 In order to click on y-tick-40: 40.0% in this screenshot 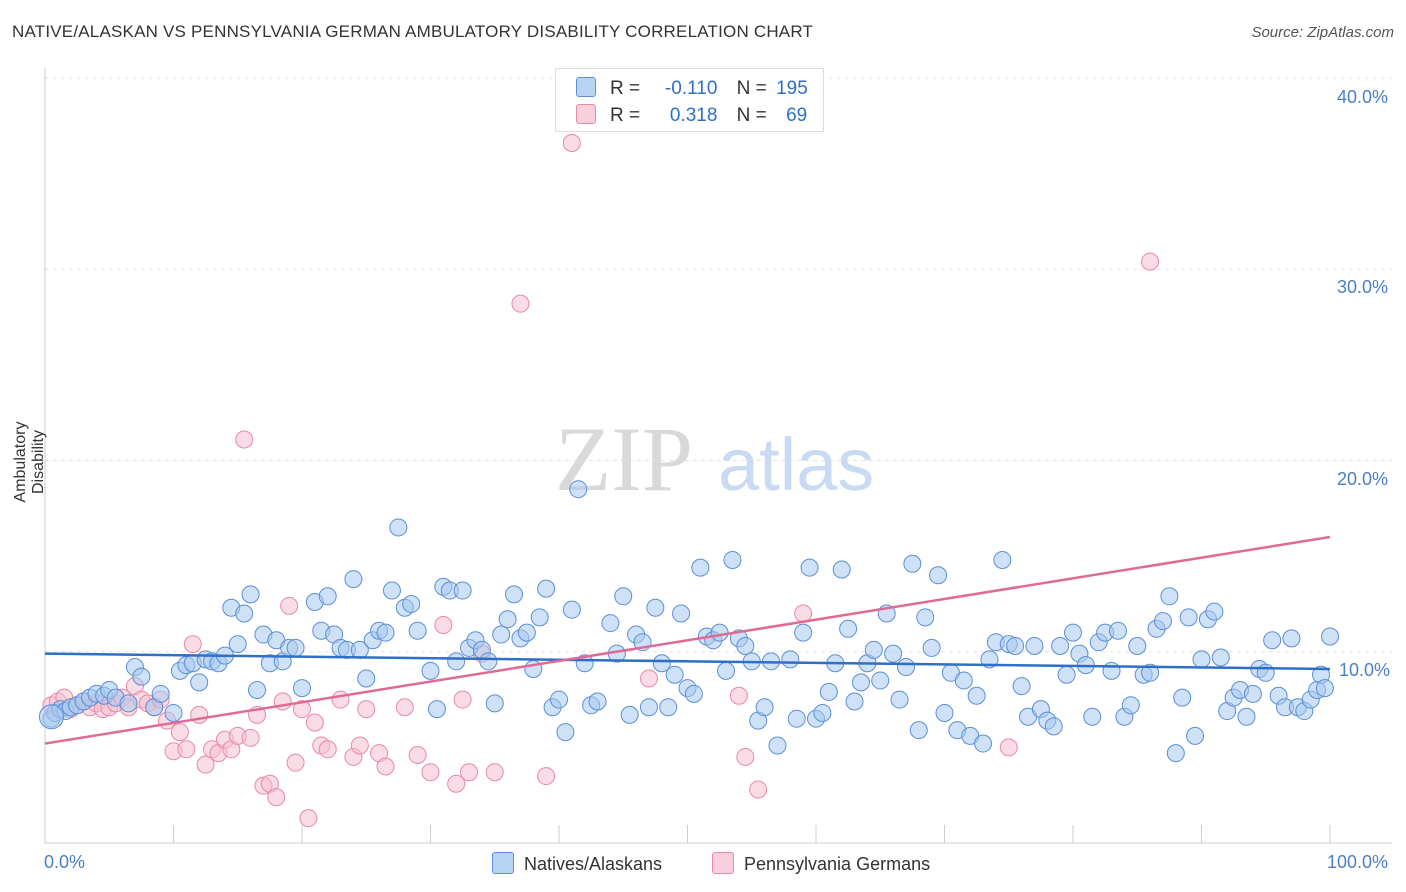, I will do `click(1363, 97)`.